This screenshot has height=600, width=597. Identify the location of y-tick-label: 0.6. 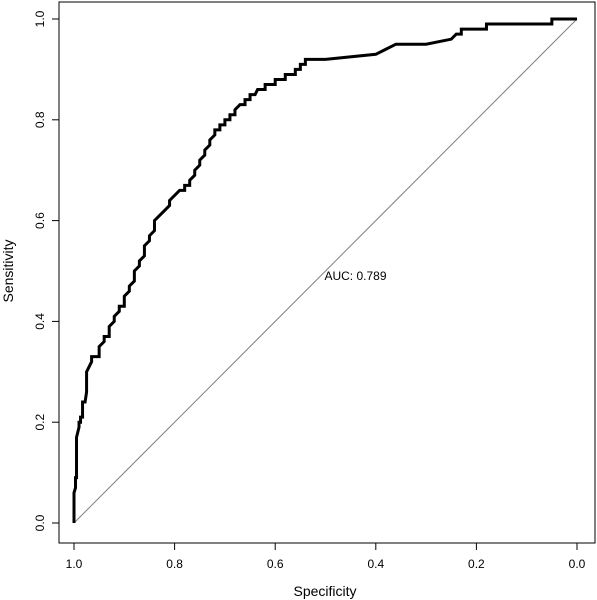
(40, 220).